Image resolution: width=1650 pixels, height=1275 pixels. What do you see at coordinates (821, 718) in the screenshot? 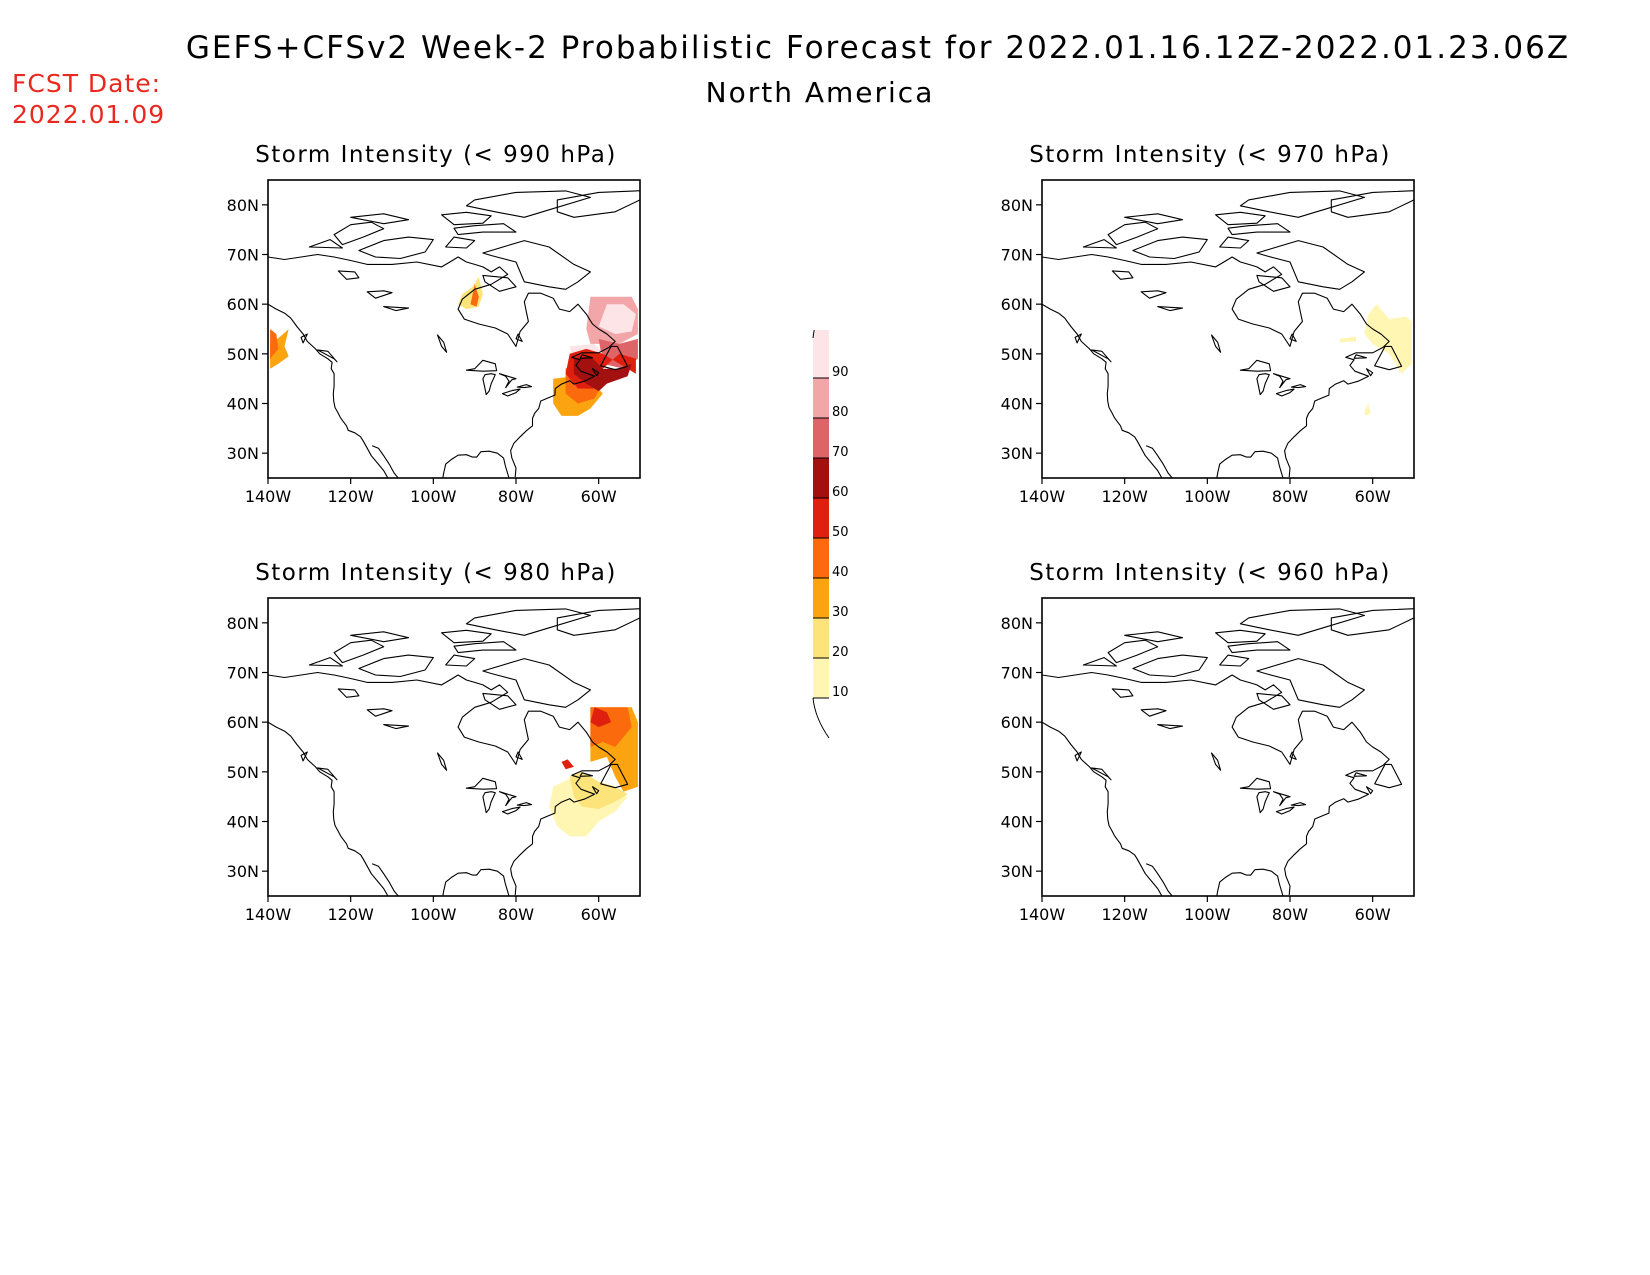
I see `colorbar-bottom-edge` at bounding box center [821, 718].